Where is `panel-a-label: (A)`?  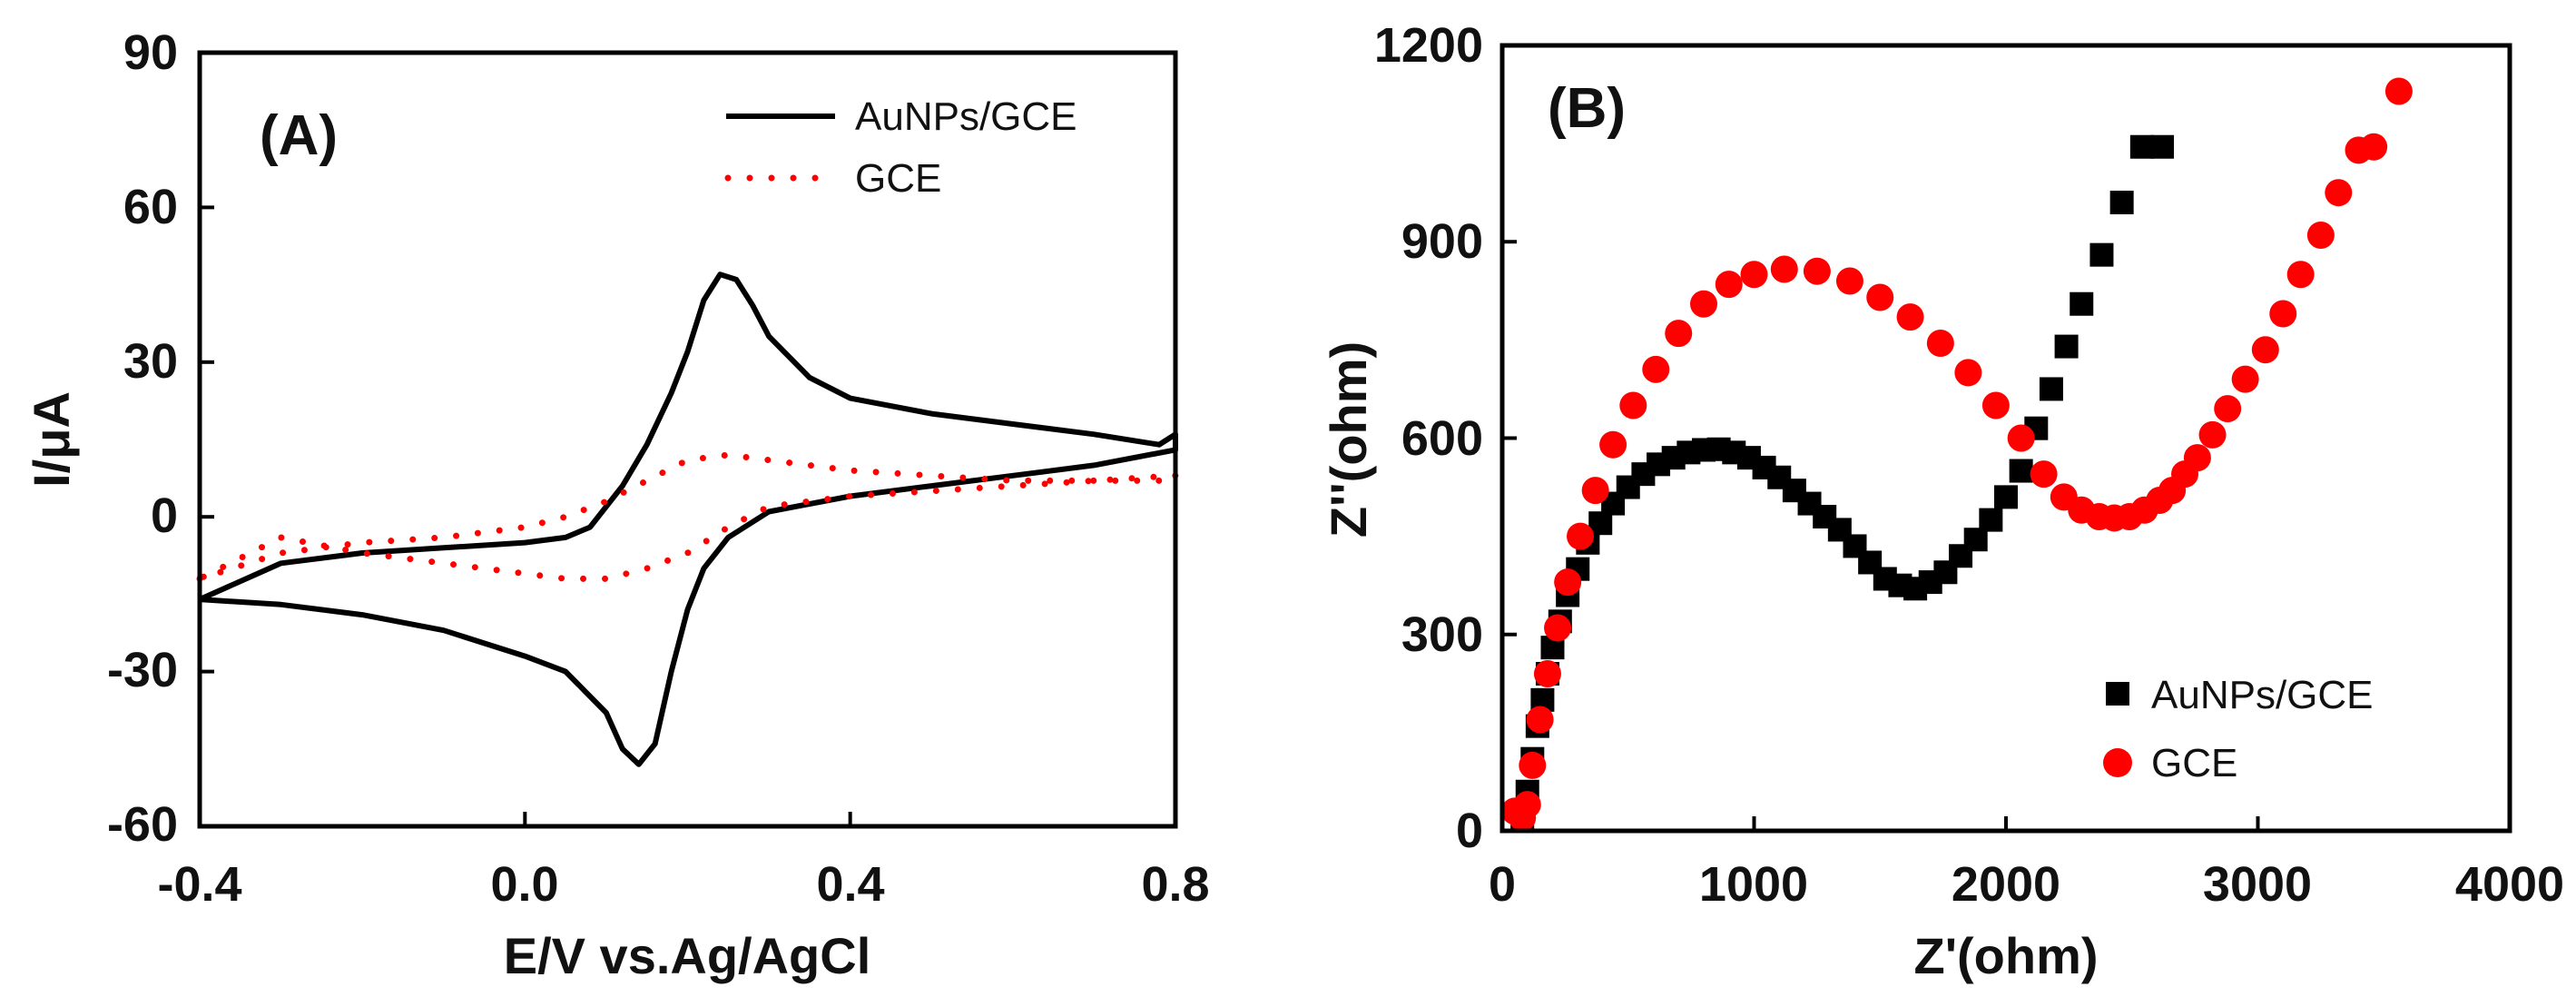
panel-a-label: (A) is located at coordinates (299, 136).